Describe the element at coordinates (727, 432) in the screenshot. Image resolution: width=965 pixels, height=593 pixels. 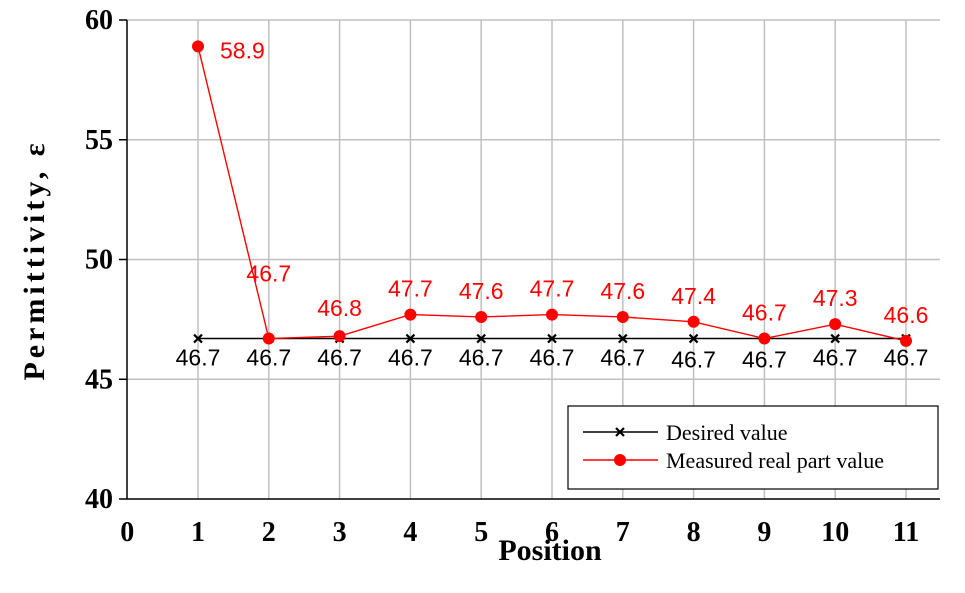
I see `legend-desired-label: Desired value` at that location.